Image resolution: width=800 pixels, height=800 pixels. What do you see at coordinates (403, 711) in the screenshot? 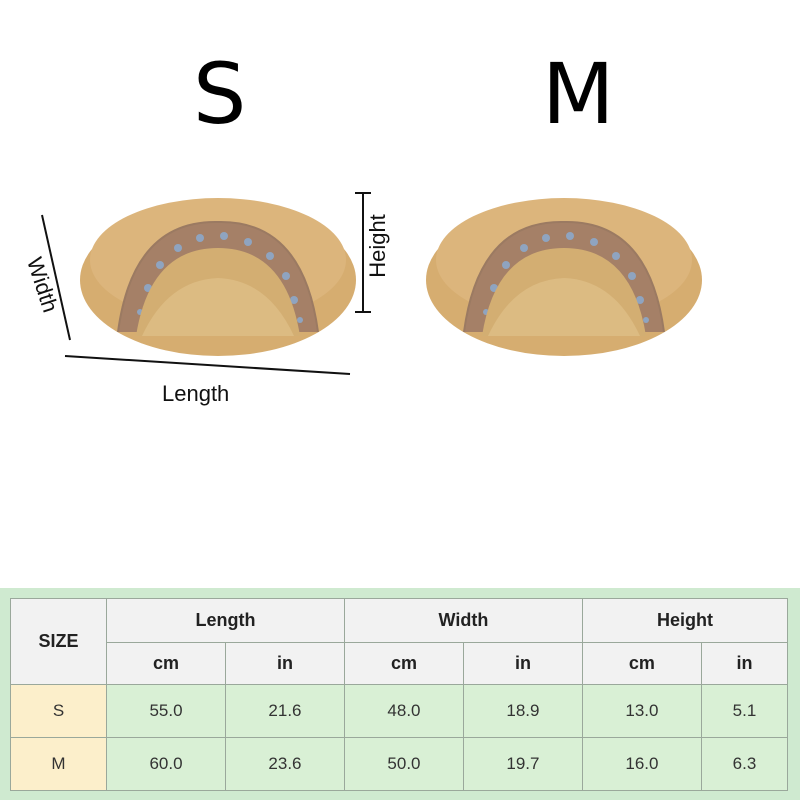
I see `table-cell: 48.0` at bounding box center [403, 711].